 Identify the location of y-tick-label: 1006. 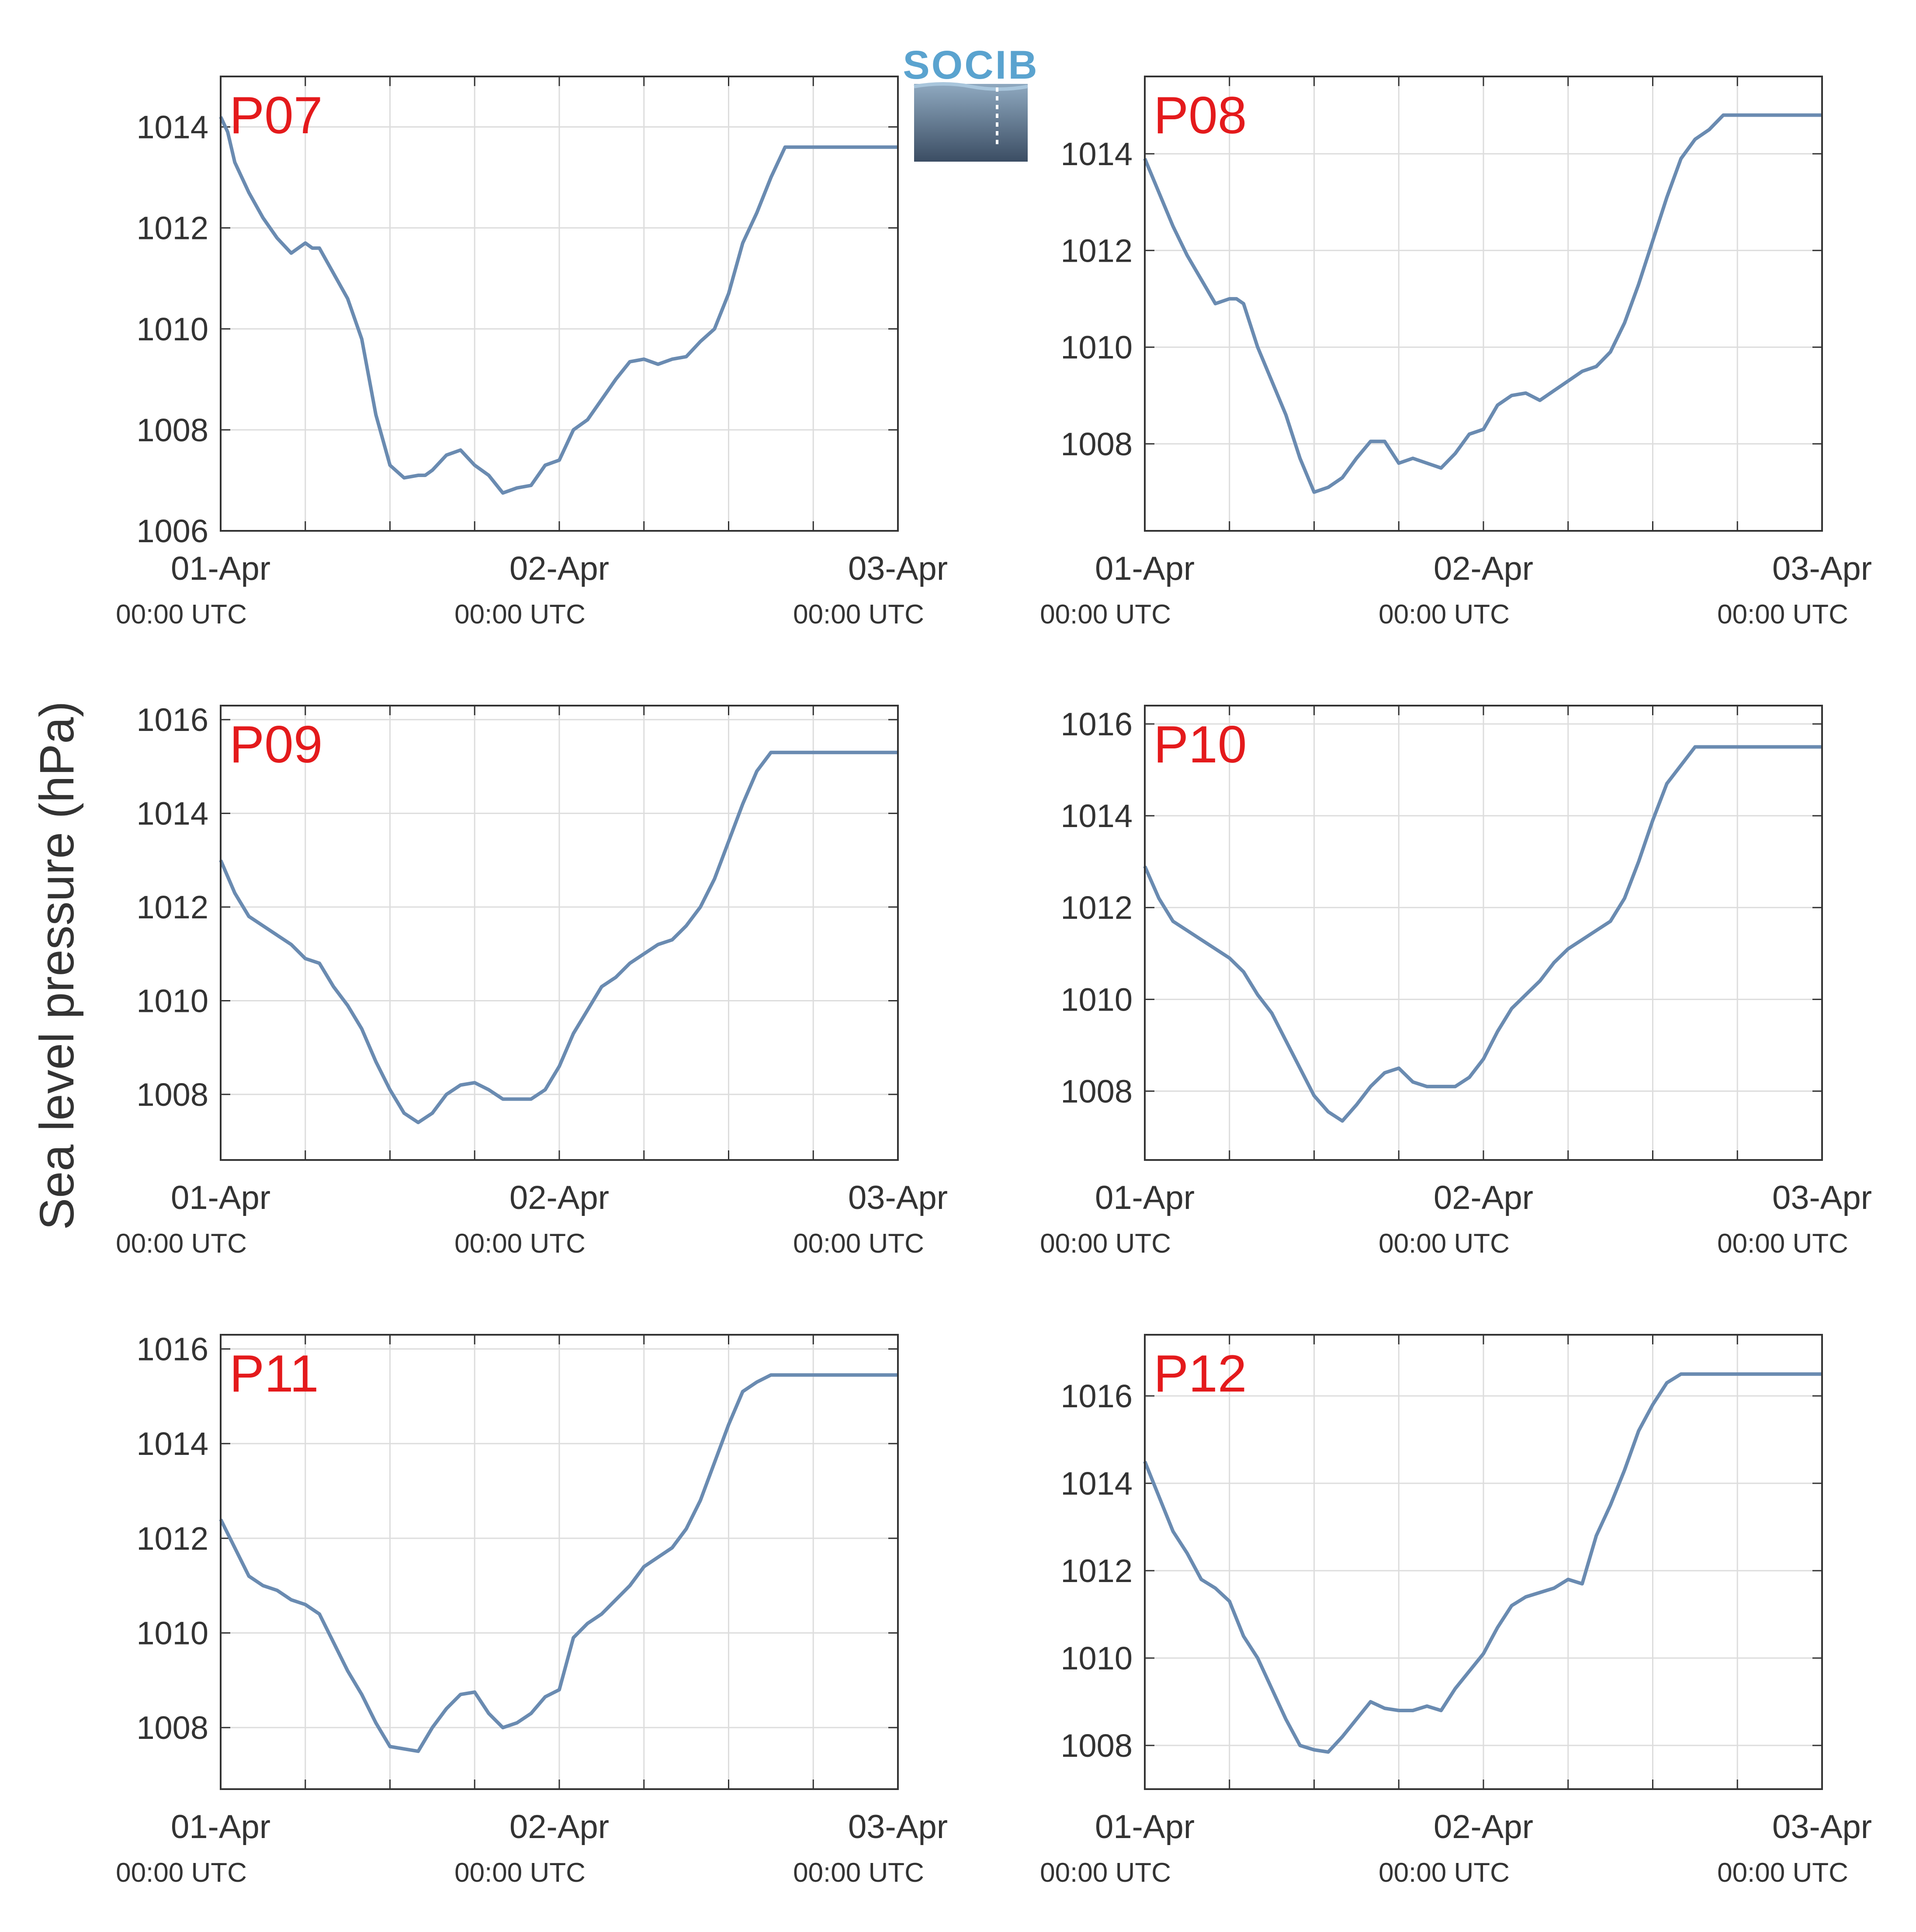
(172, 531).